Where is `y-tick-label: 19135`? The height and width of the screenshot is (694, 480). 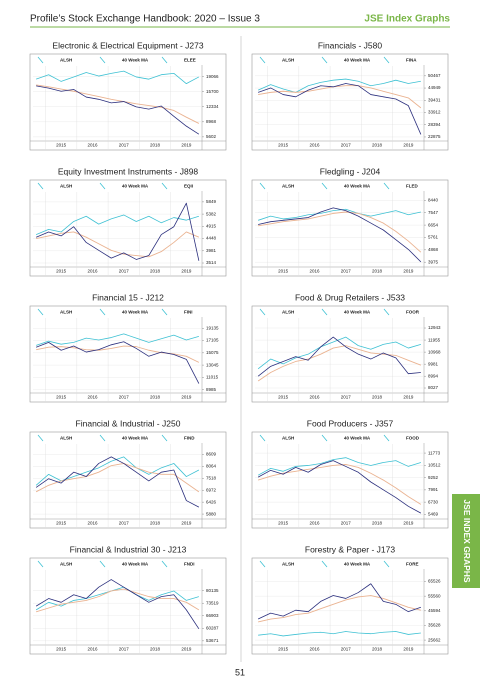 y-tick-label: 19135 is located at coordinates (212, 327).